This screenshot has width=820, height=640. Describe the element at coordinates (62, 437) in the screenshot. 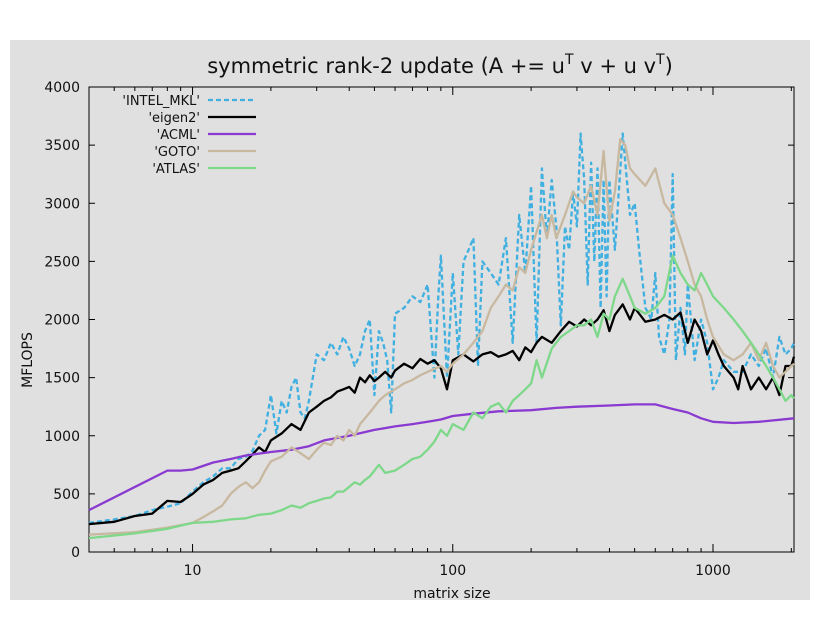

I see `y-tick-label: 1000` at that location.